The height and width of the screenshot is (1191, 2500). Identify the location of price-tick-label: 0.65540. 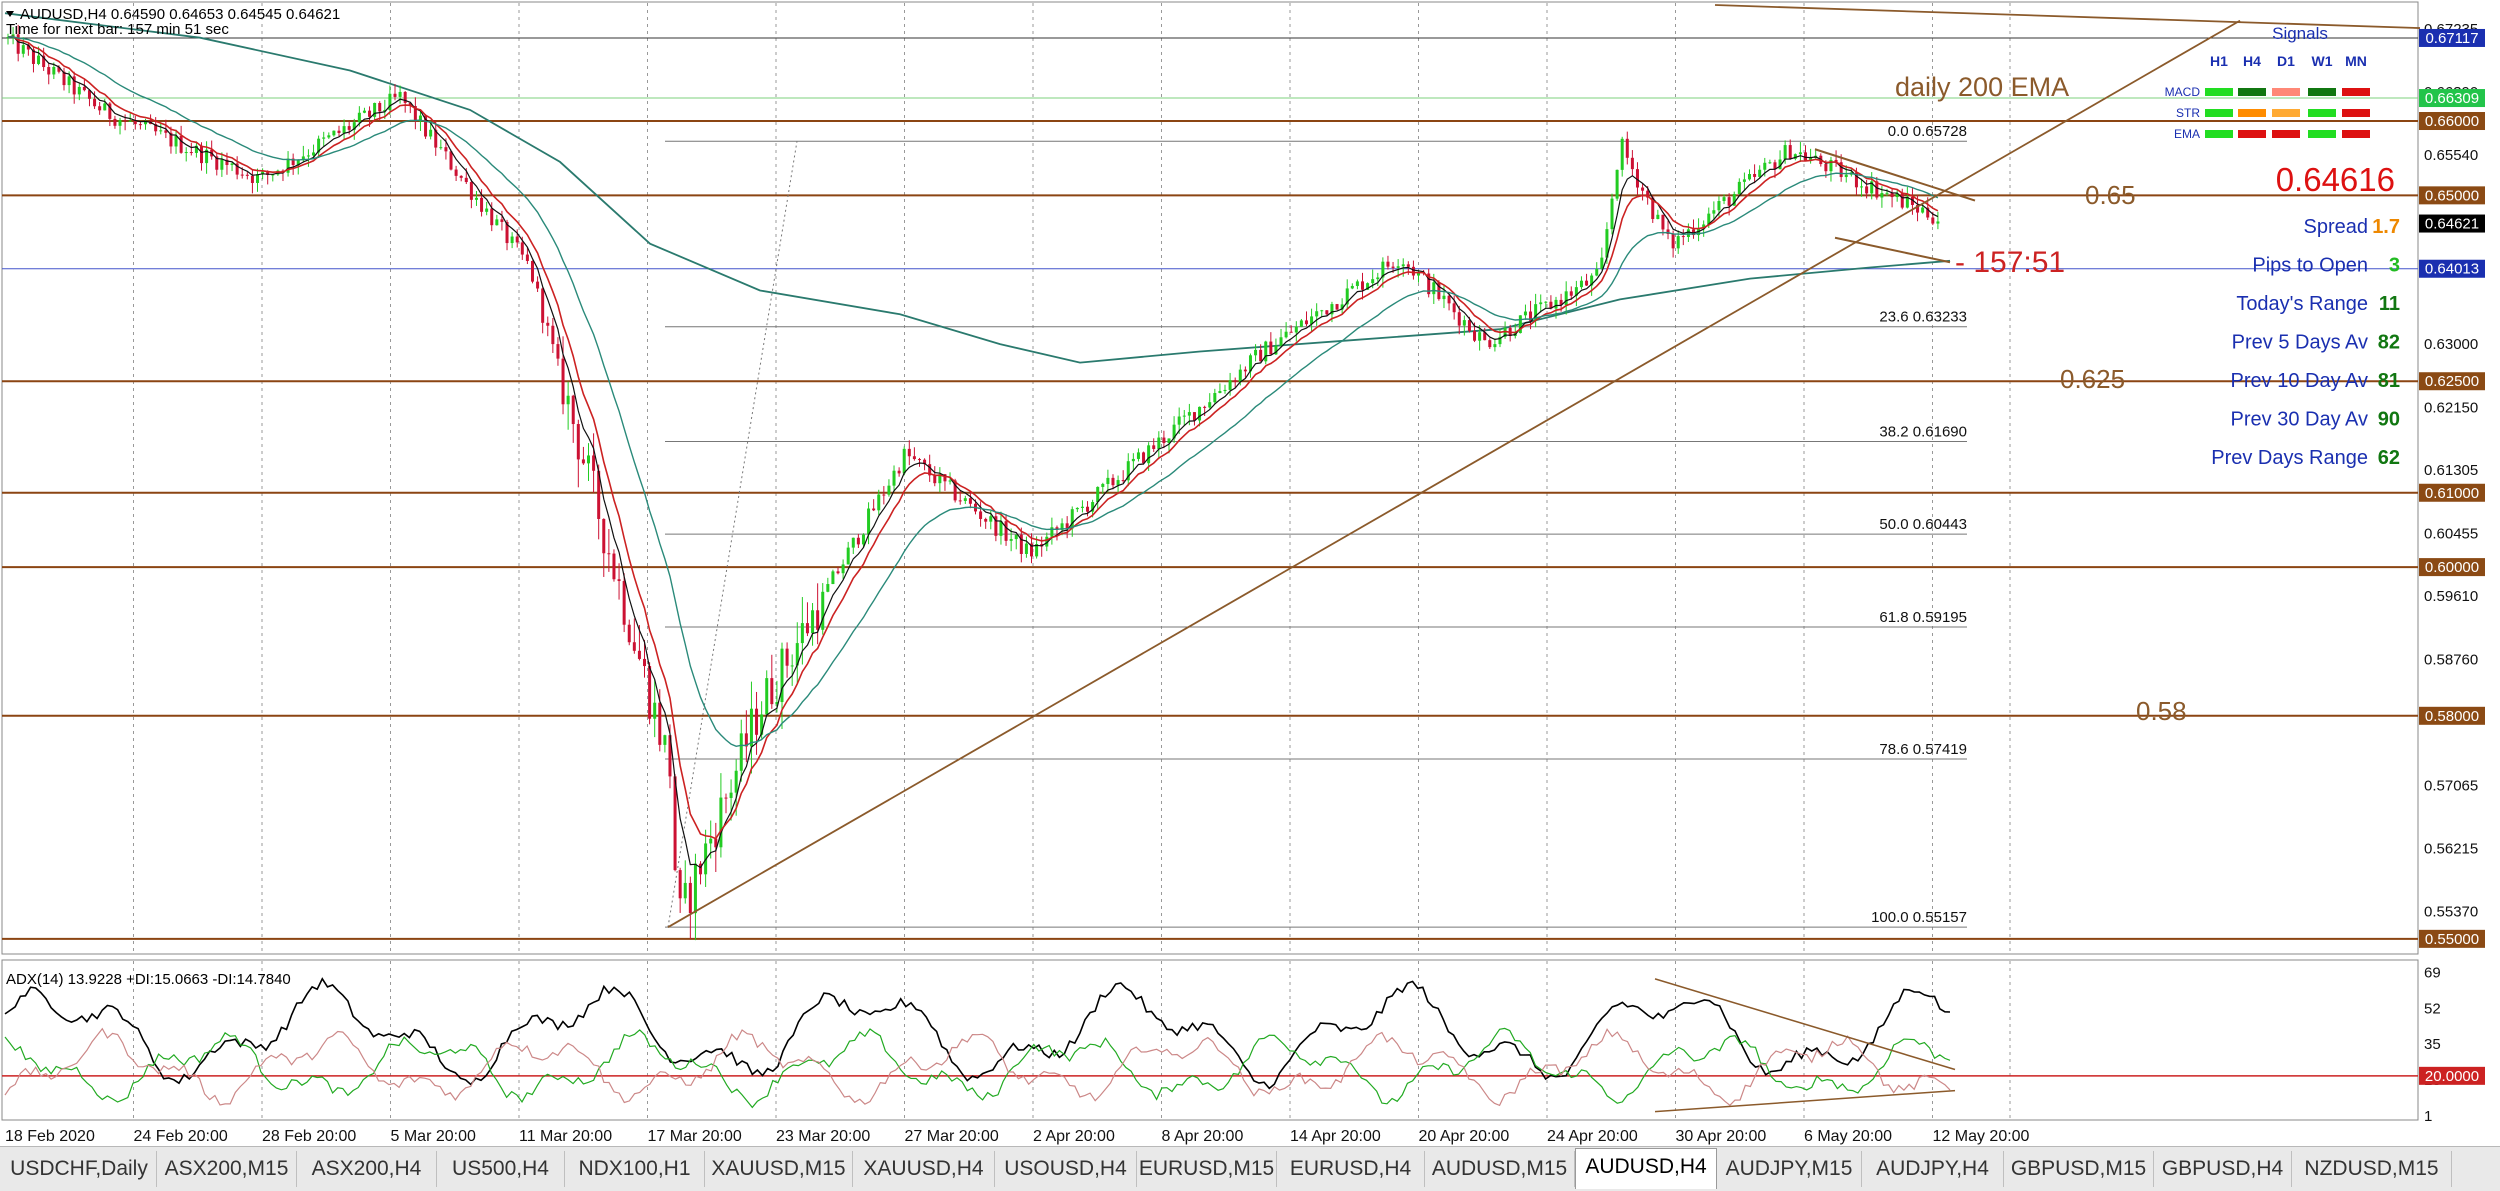
(2451, 155).